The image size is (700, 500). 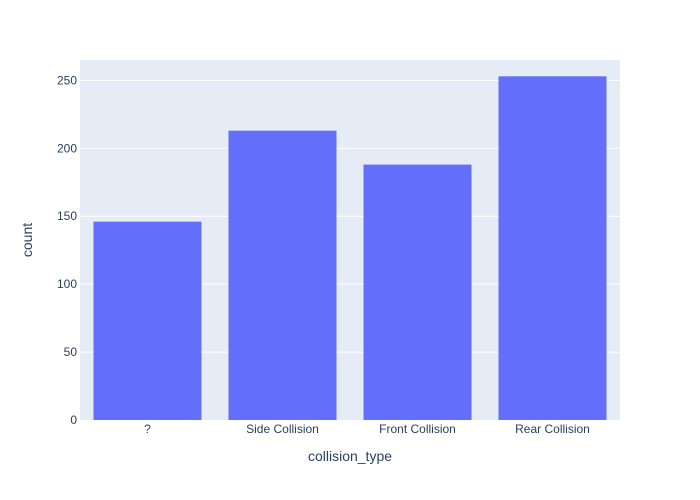 What do you see at coordinates (67, 216) in the screenshot?
I see `y-tick-label: 150` at bounding box center [67, 216].